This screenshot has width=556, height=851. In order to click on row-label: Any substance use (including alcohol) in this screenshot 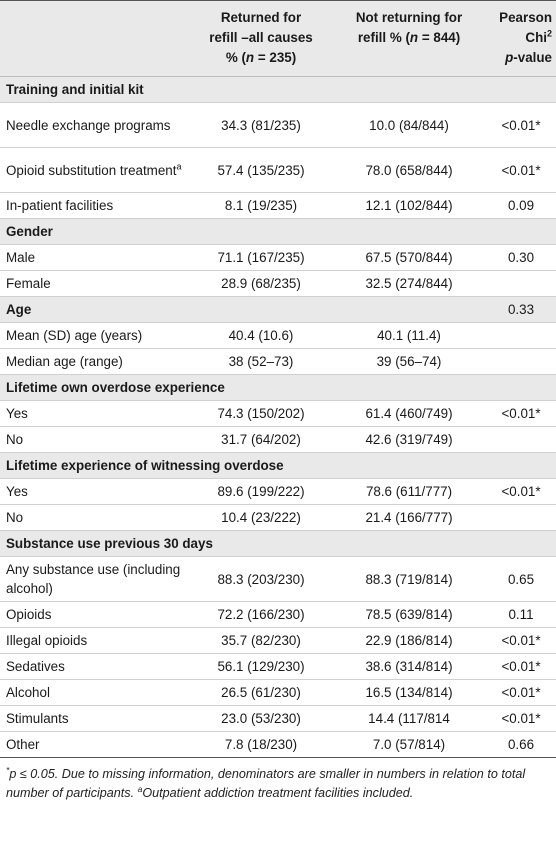, I will do `click(93, 579)`.